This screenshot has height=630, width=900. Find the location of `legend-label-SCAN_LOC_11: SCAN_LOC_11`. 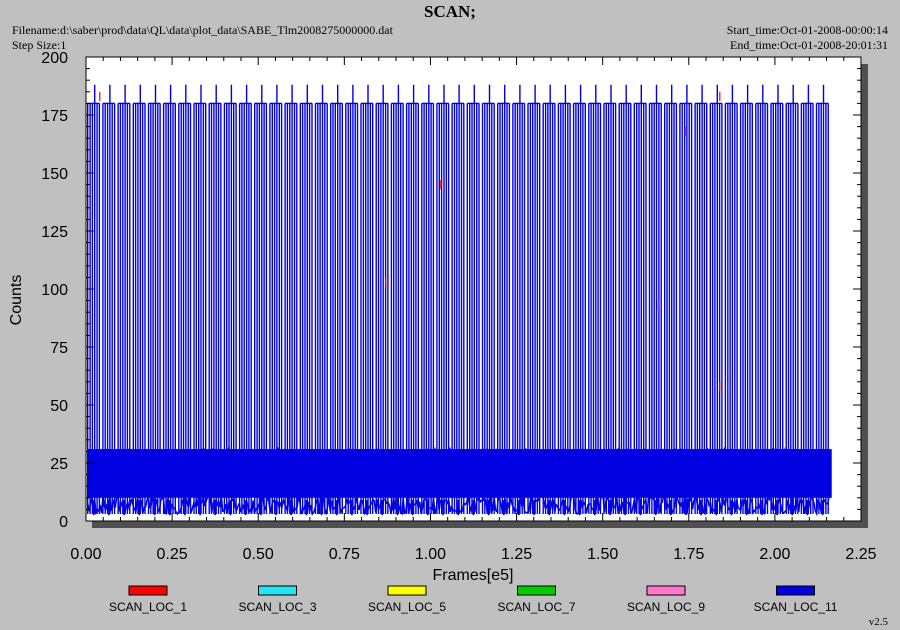

legend-label-SCAN_LOC_11: SCAN_LOC_11 is located at coordinates (796, 607).